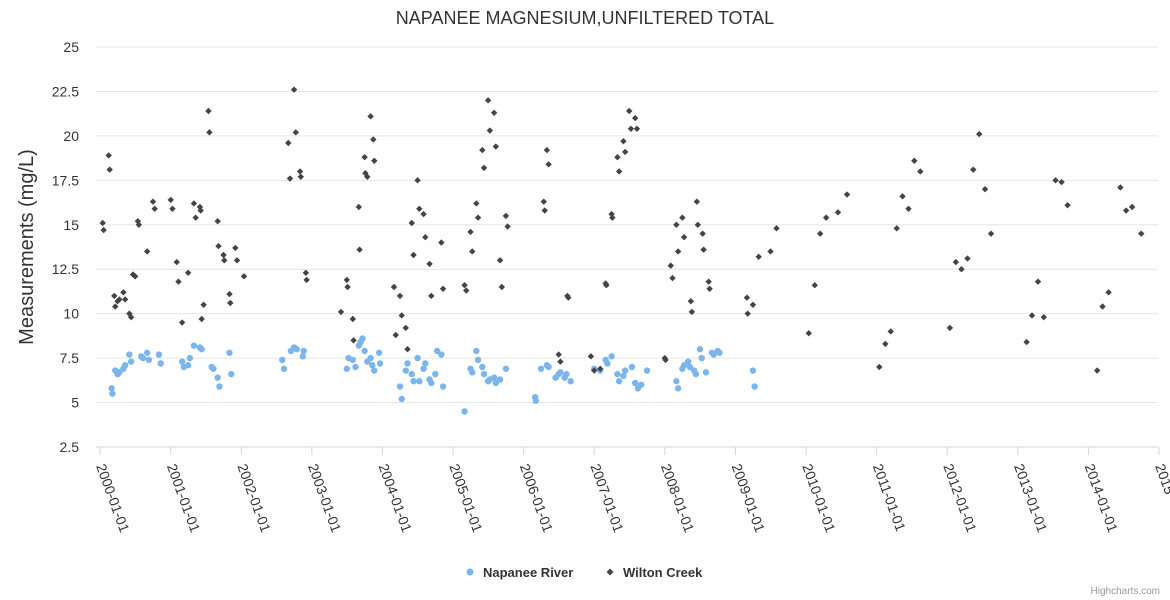  What do you see at coordinates (585, 572) in the screenshot?
I see `legend: Napanee River Wilton Creek` at bounding box center [585, 572].